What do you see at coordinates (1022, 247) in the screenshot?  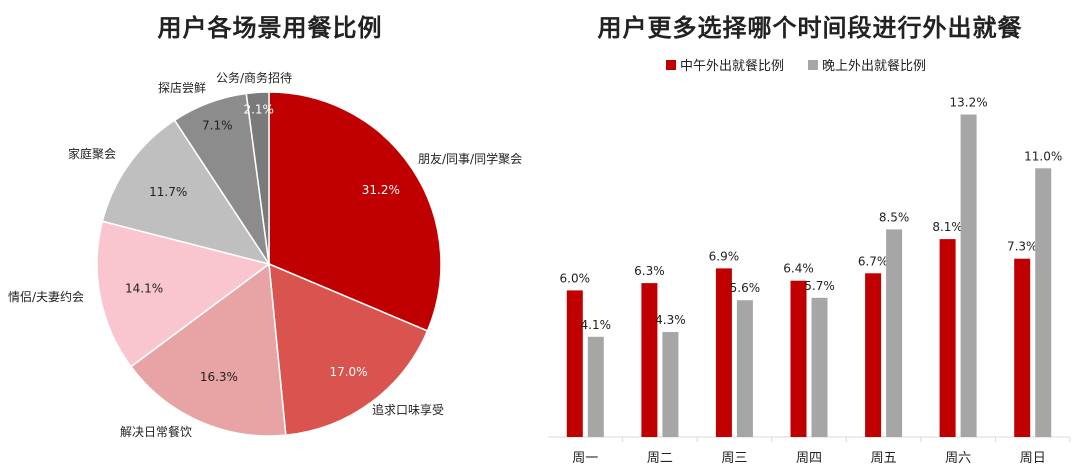 I see `bar-value-label-noon-sun: 7.3%` at bounding box center [1022, 247].